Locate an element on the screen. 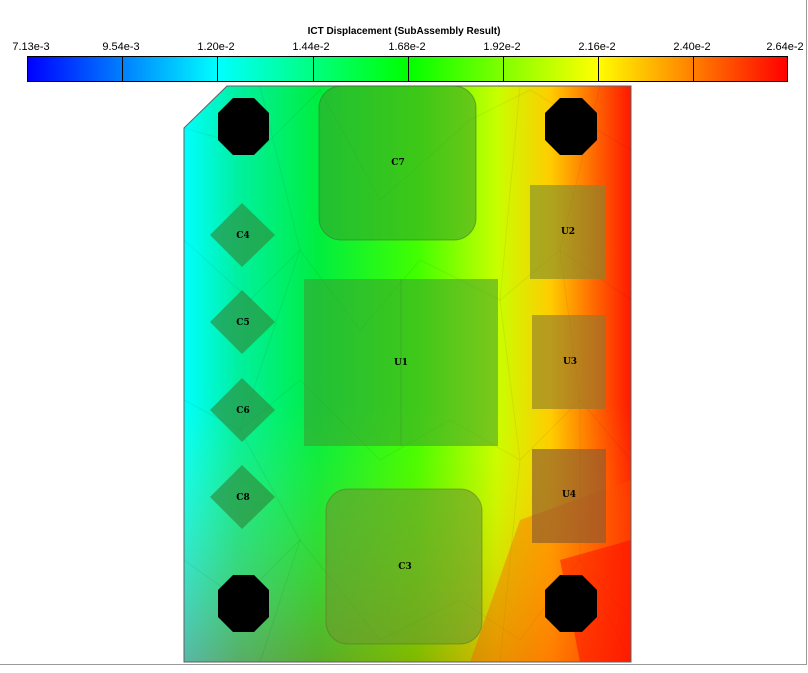  component-label-c3: C3 is located at coordinates (404, 567).